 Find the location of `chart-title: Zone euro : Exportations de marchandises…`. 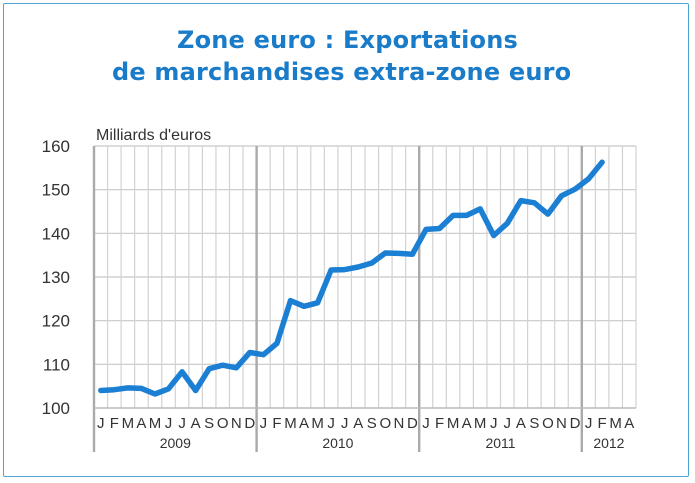

chart-title: Zone euro : Exportations de marchandises… is located at coordinates (347, 56).